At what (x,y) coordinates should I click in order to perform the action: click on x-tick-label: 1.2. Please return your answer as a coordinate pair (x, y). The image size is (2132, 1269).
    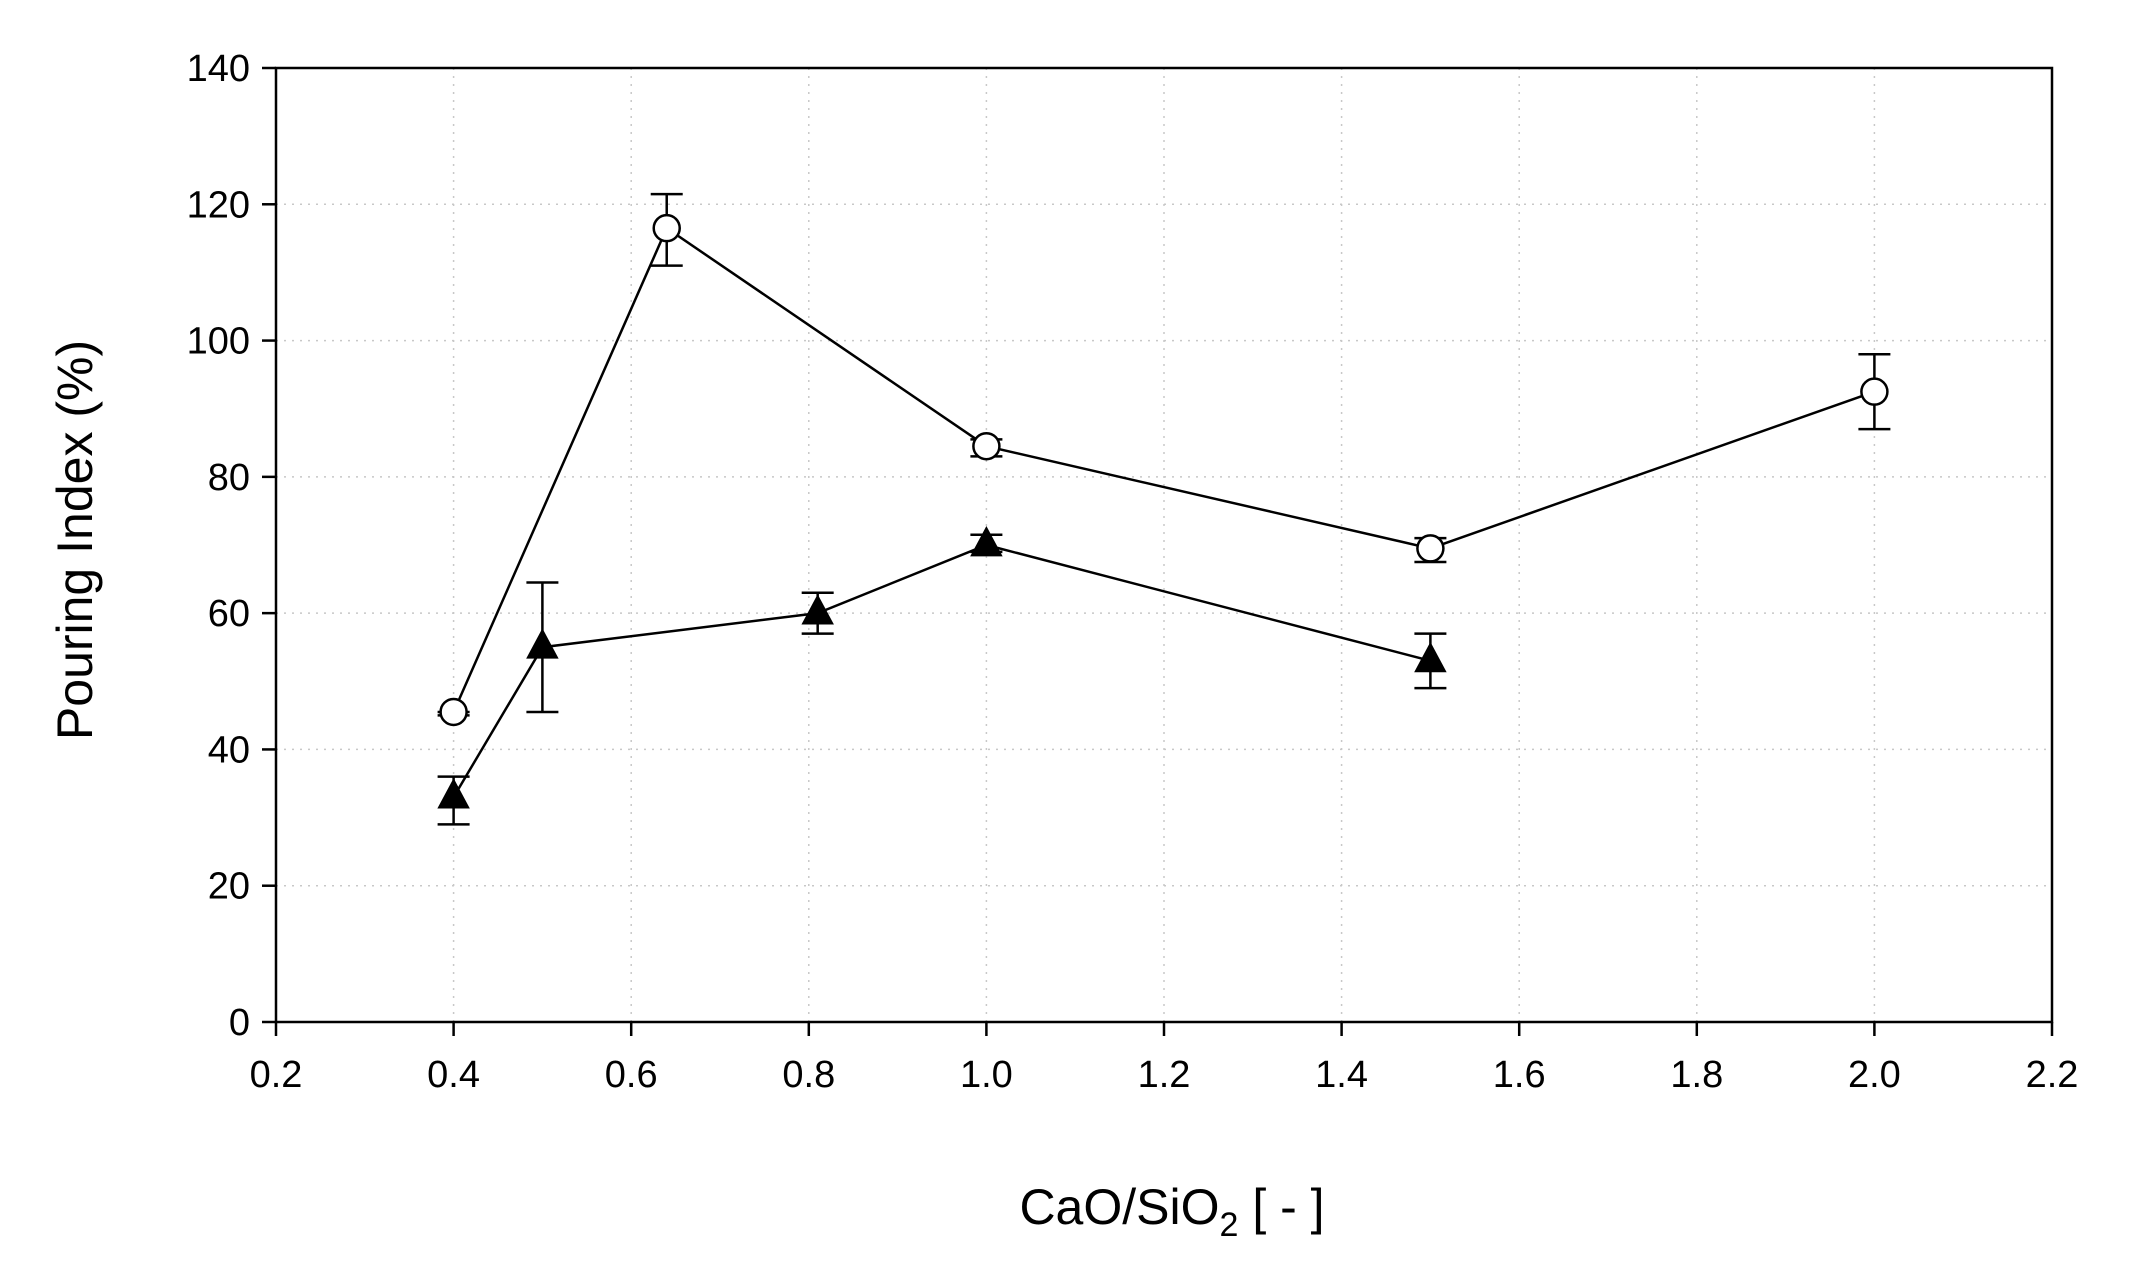
    Looking at the image, I should click on (1164, 1075).